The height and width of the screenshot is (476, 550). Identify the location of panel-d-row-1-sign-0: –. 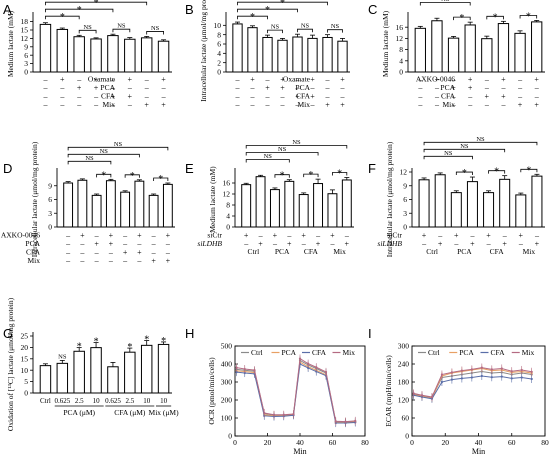
(68, 243).